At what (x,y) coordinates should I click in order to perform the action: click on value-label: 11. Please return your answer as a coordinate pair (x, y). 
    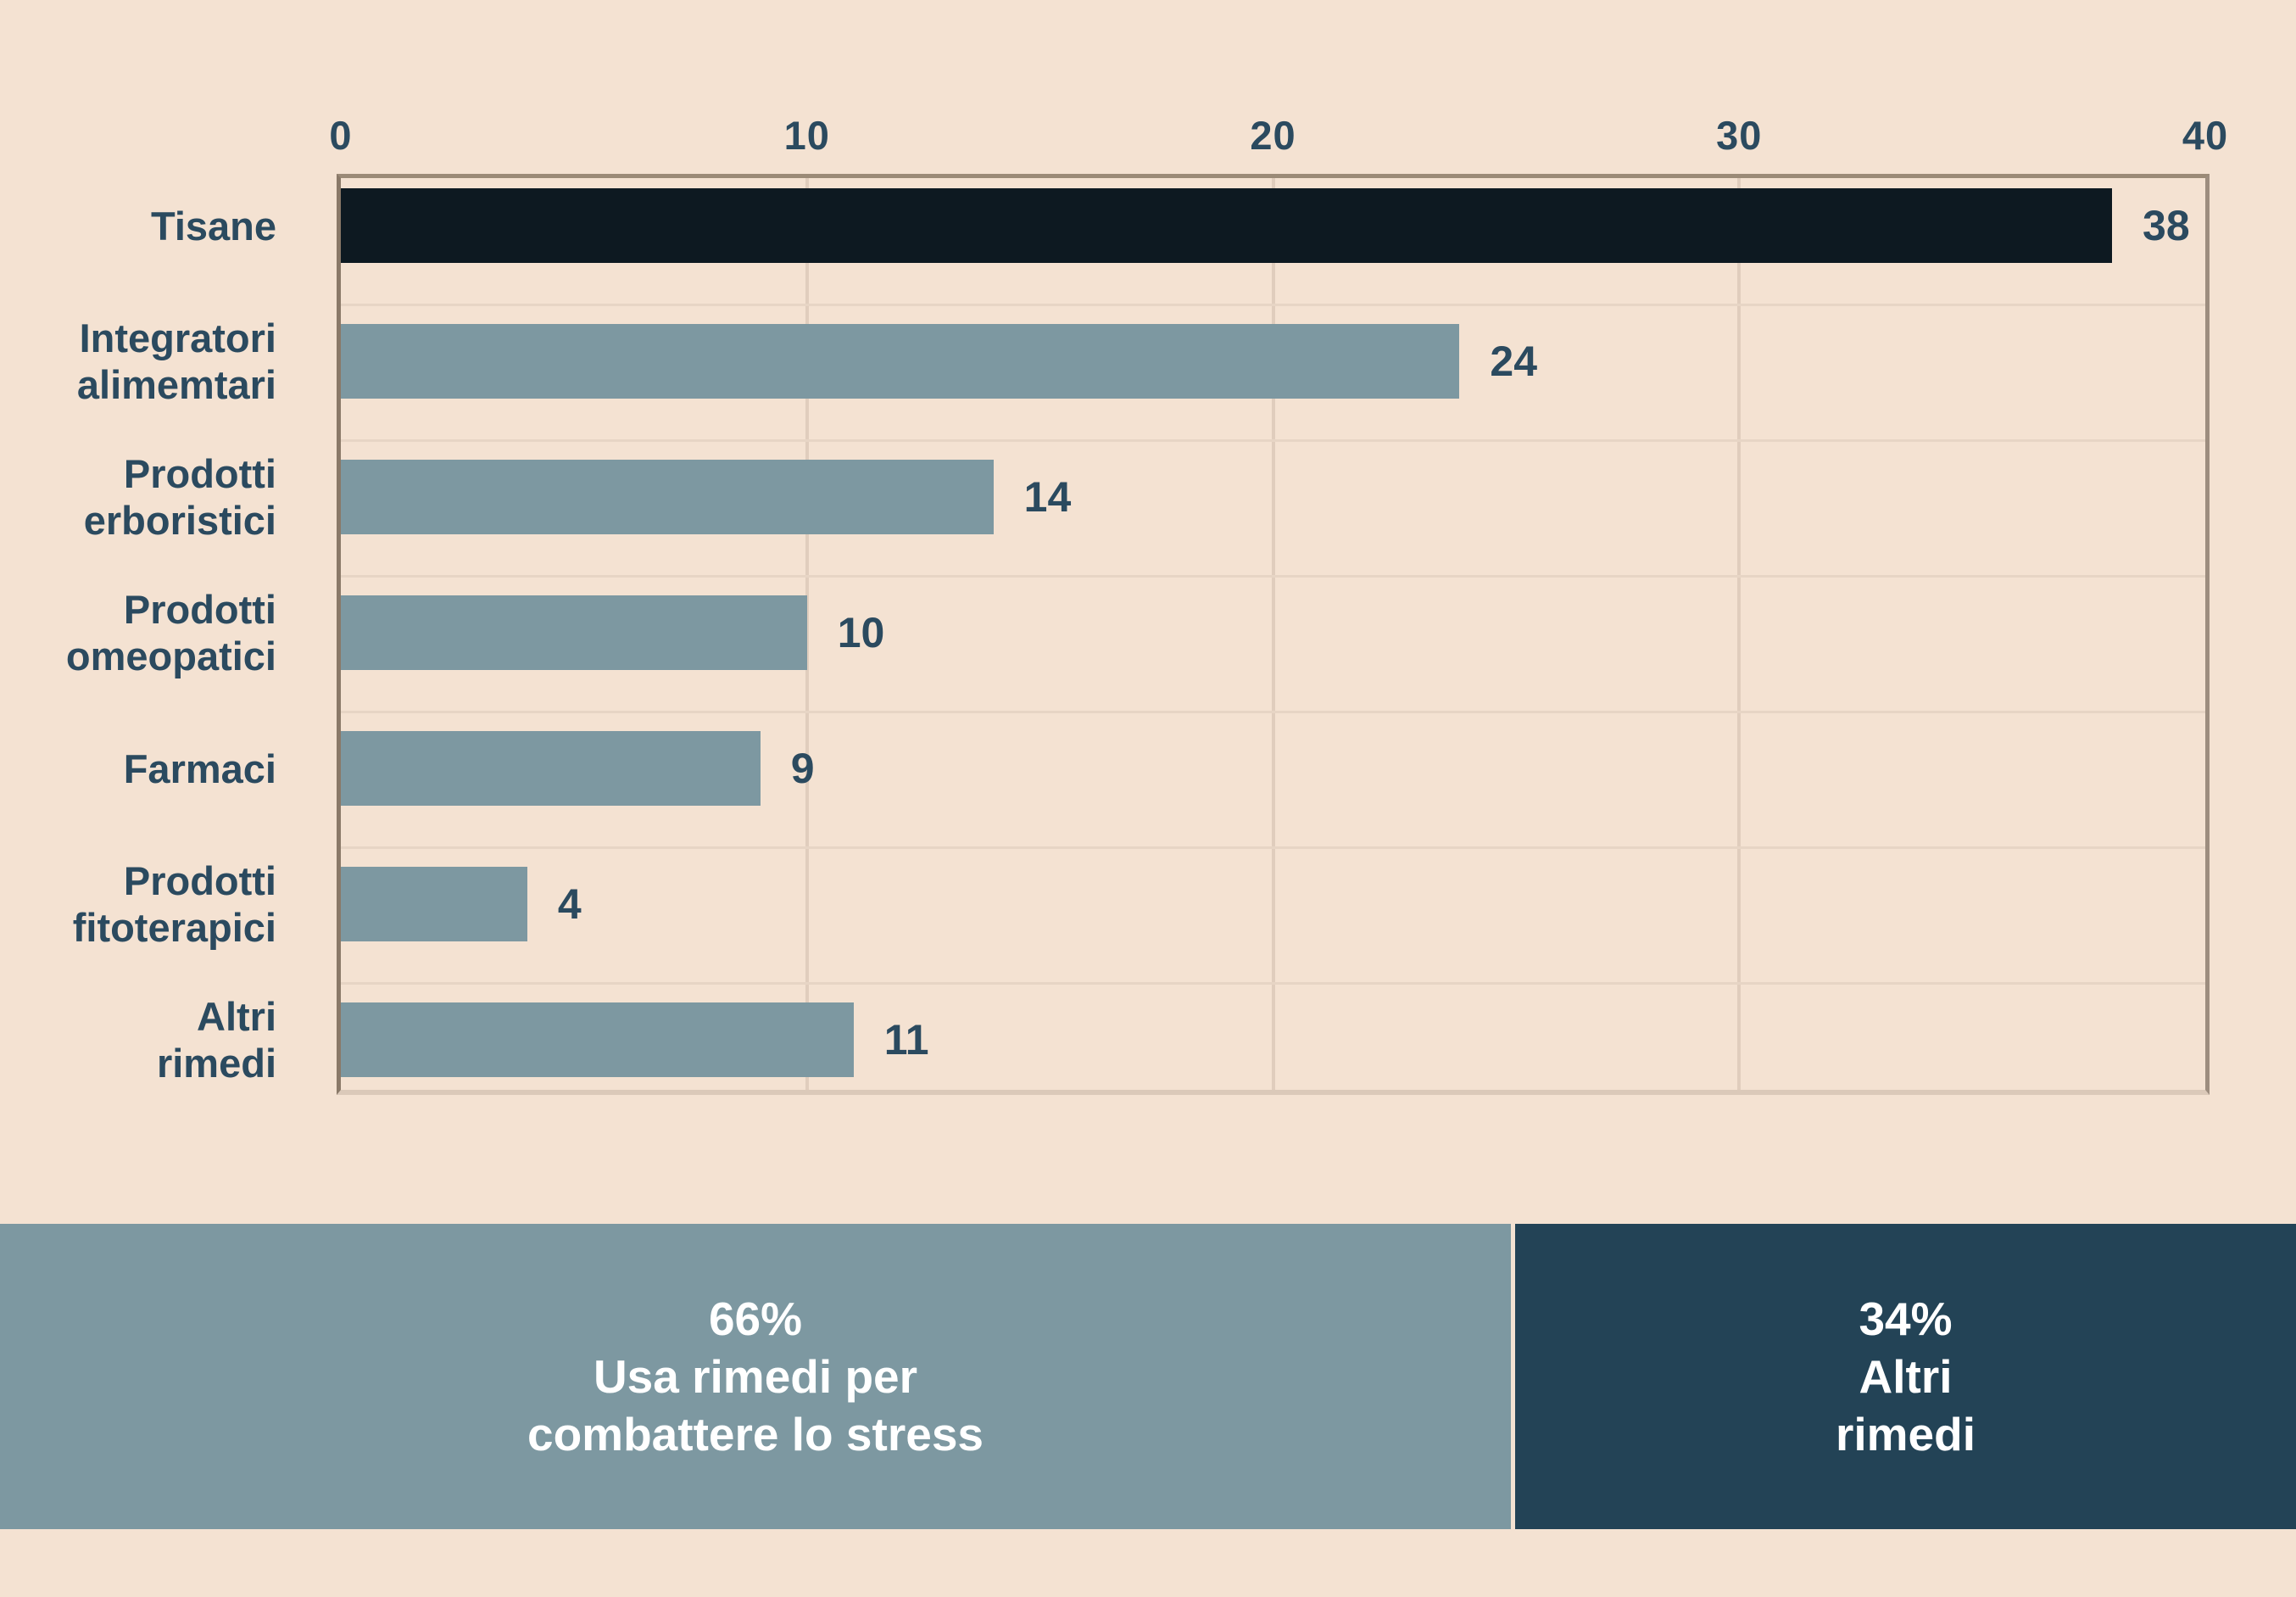
    Looking at the image, I should click on (906, 1040).